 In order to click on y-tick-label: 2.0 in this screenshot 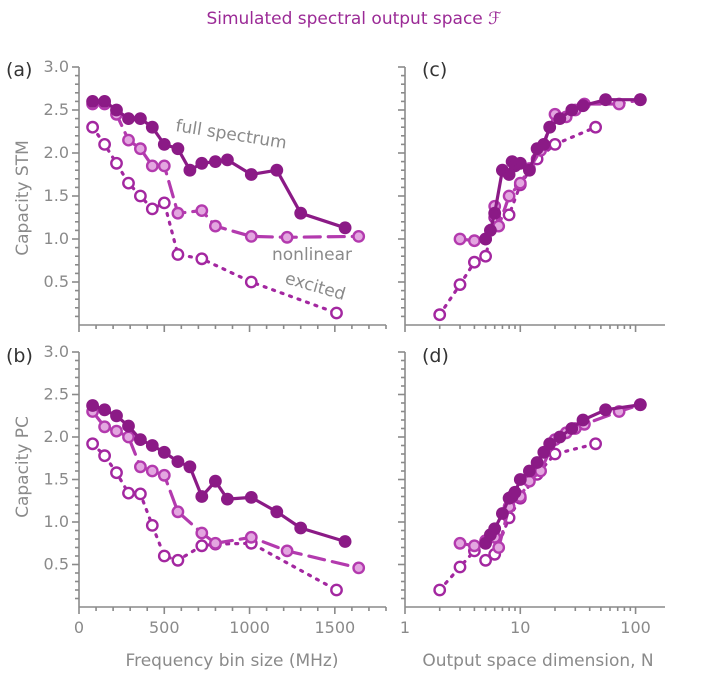, I will do `click(56, 436)`.